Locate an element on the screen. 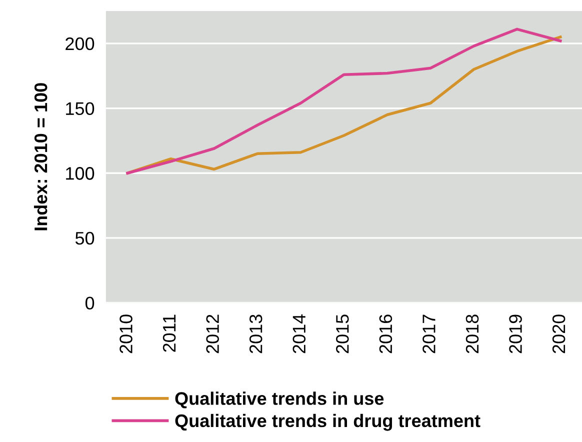  y-tick-label: 200 is located at coordinates (80, 43).